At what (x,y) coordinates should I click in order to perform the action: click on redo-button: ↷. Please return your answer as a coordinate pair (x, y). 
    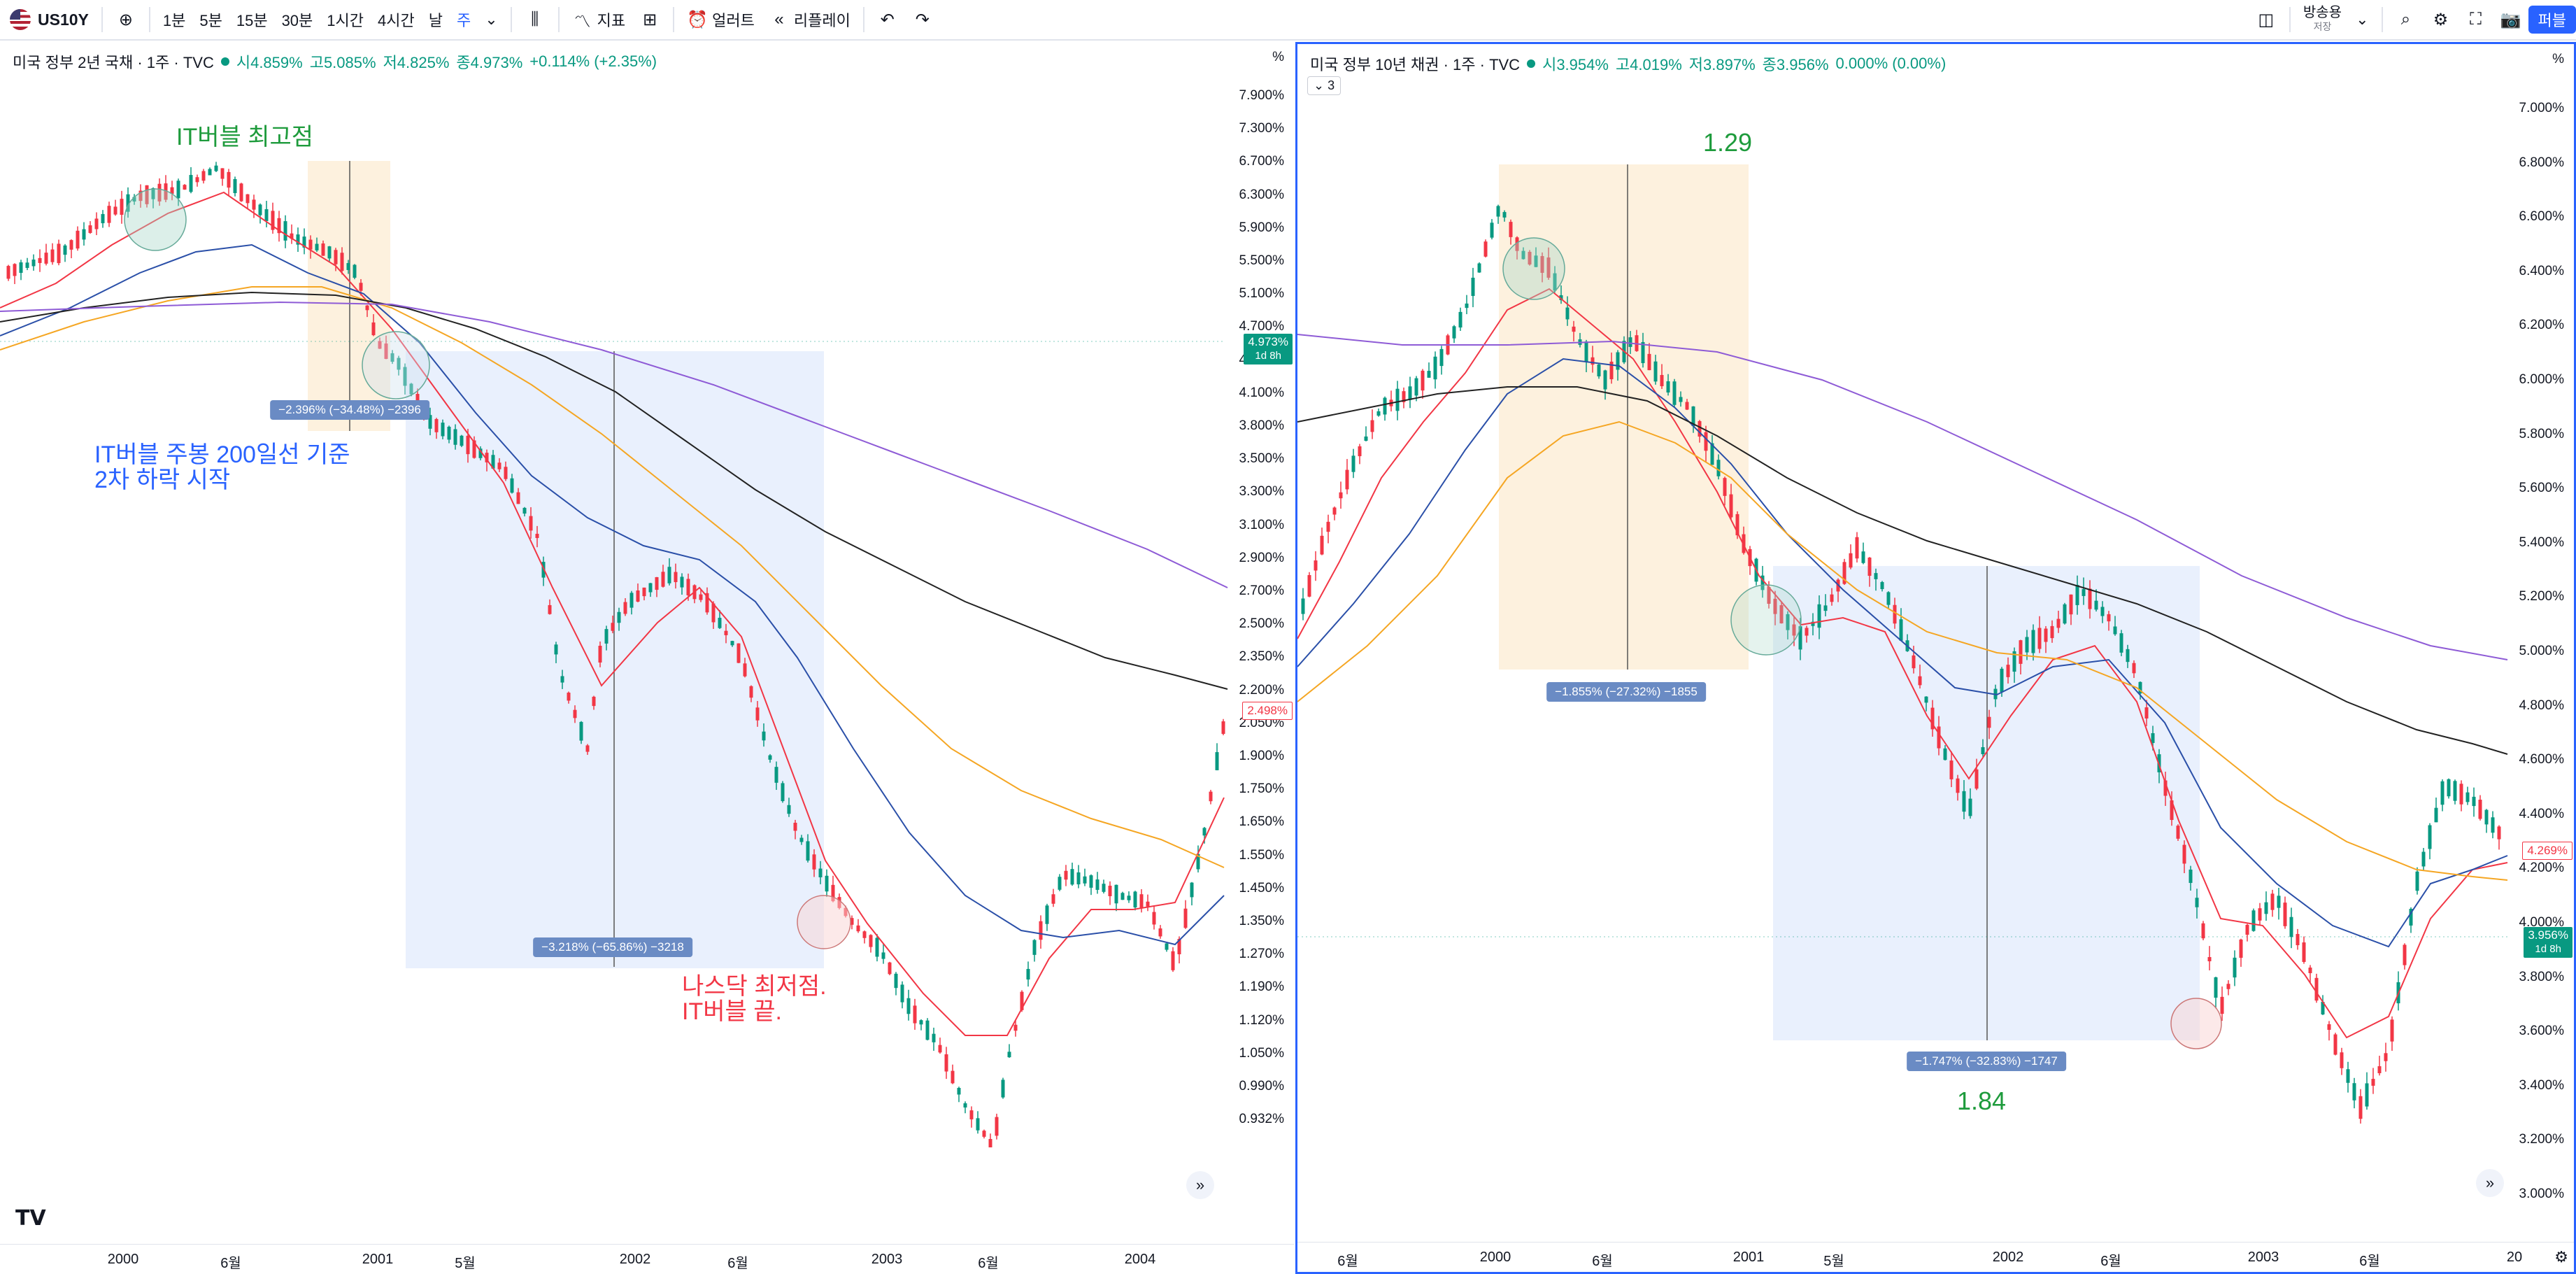
    Looking at the image, I should click on (922, 20).